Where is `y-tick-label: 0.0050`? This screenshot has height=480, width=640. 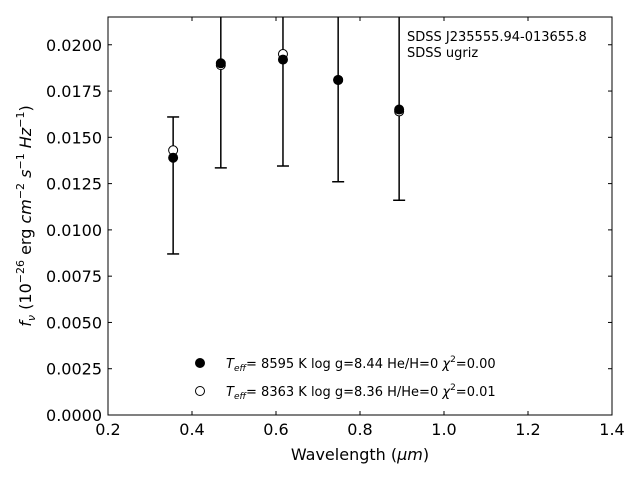
y-tick-label: 0.0050 is located at coordinates (74, 322).